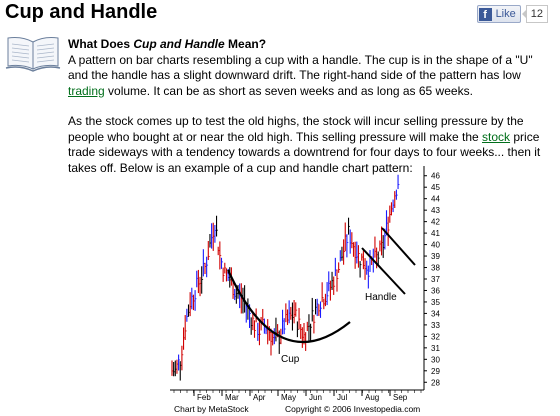 The image size is (560, 416). I want to click on y-tick-label: 33, so click(435, 325).